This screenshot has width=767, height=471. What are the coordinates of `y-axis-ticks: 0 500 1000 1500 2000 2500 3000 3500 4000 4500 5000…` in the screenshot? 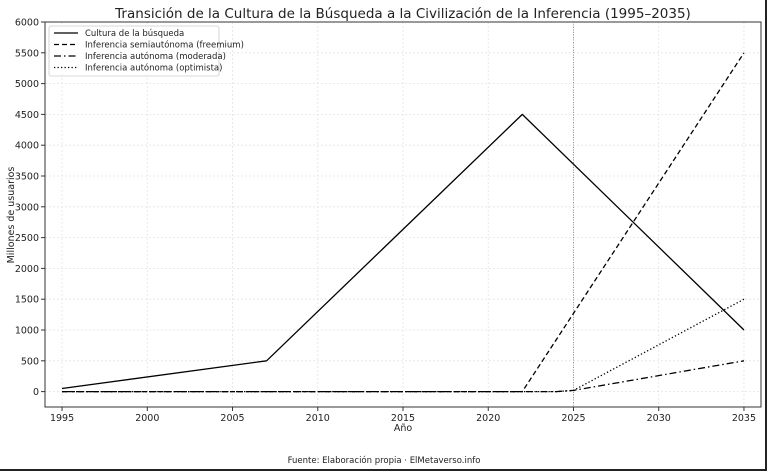 It's located at (30, 208).